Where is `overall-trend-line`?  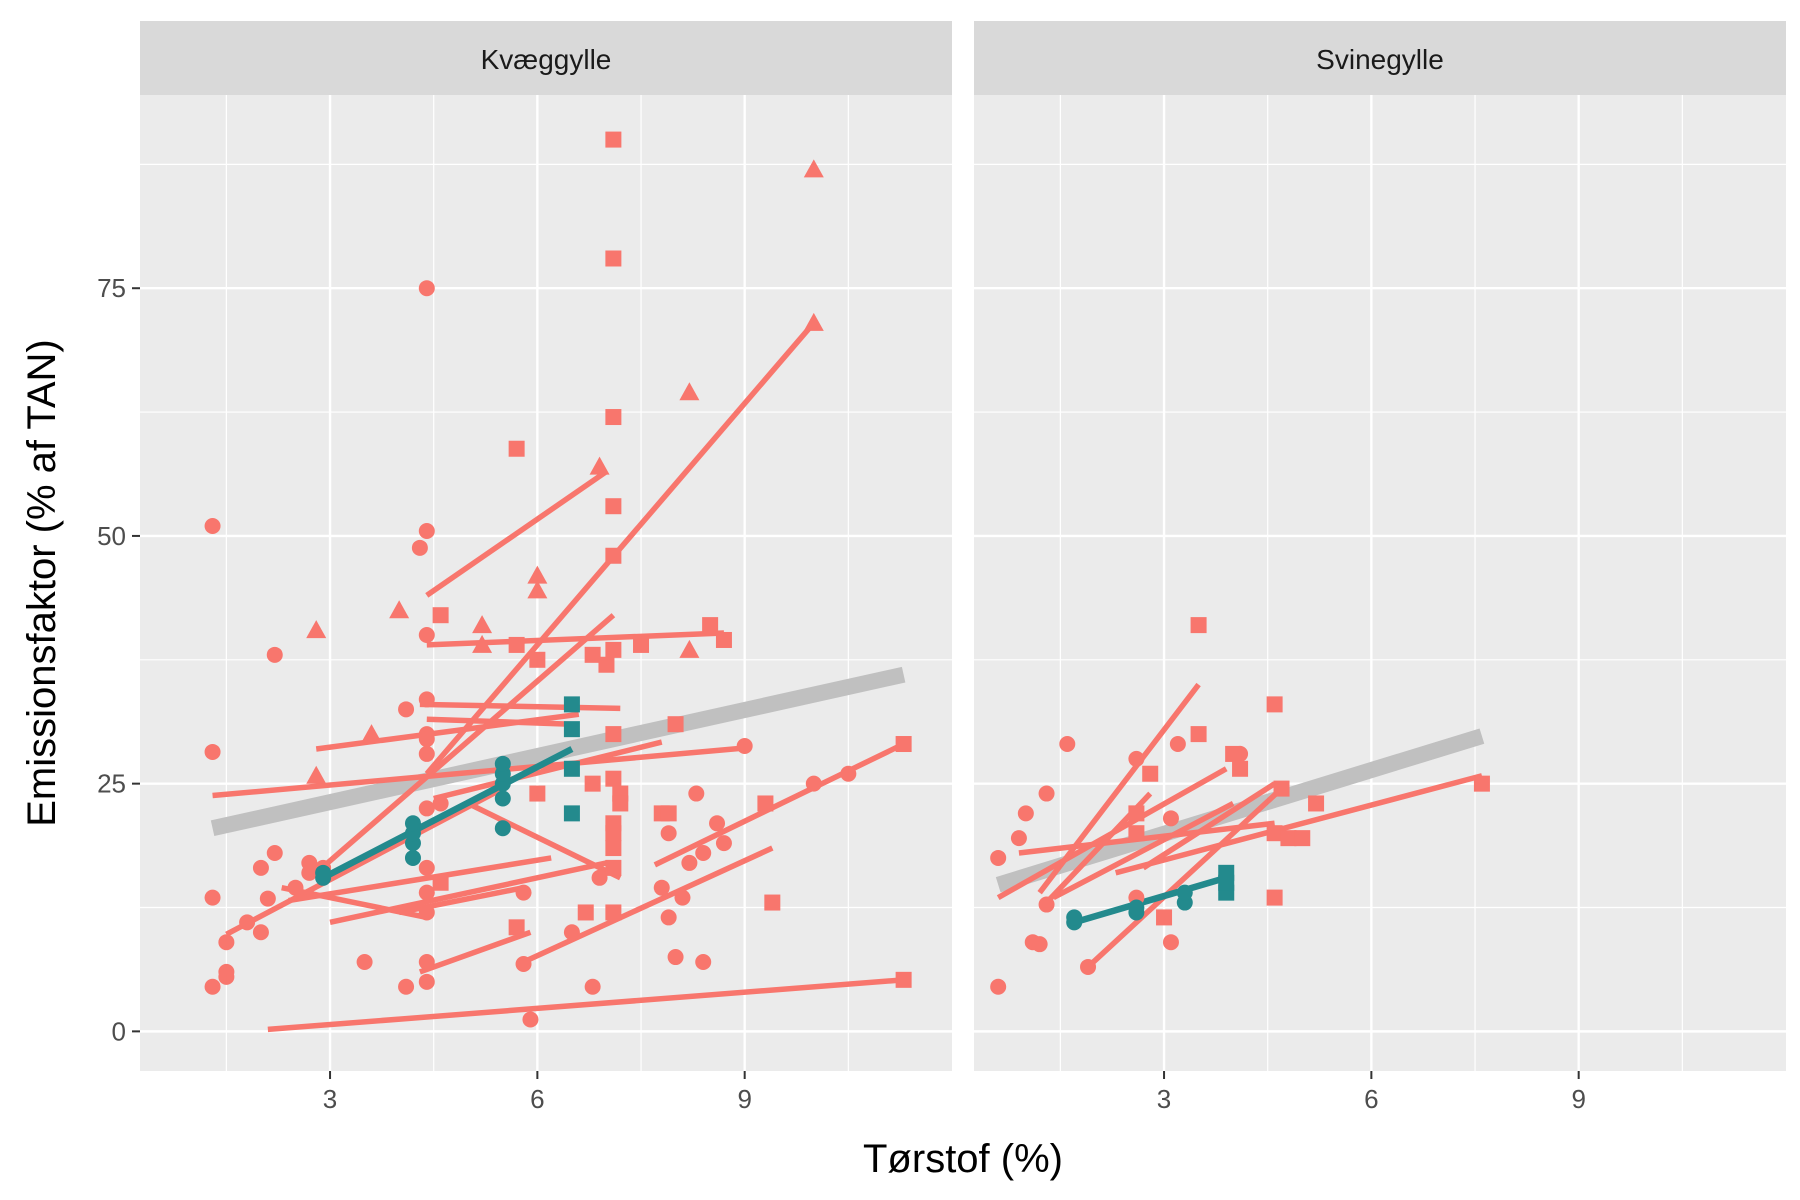 overall-trend-line is located at coordinates (558, 751).